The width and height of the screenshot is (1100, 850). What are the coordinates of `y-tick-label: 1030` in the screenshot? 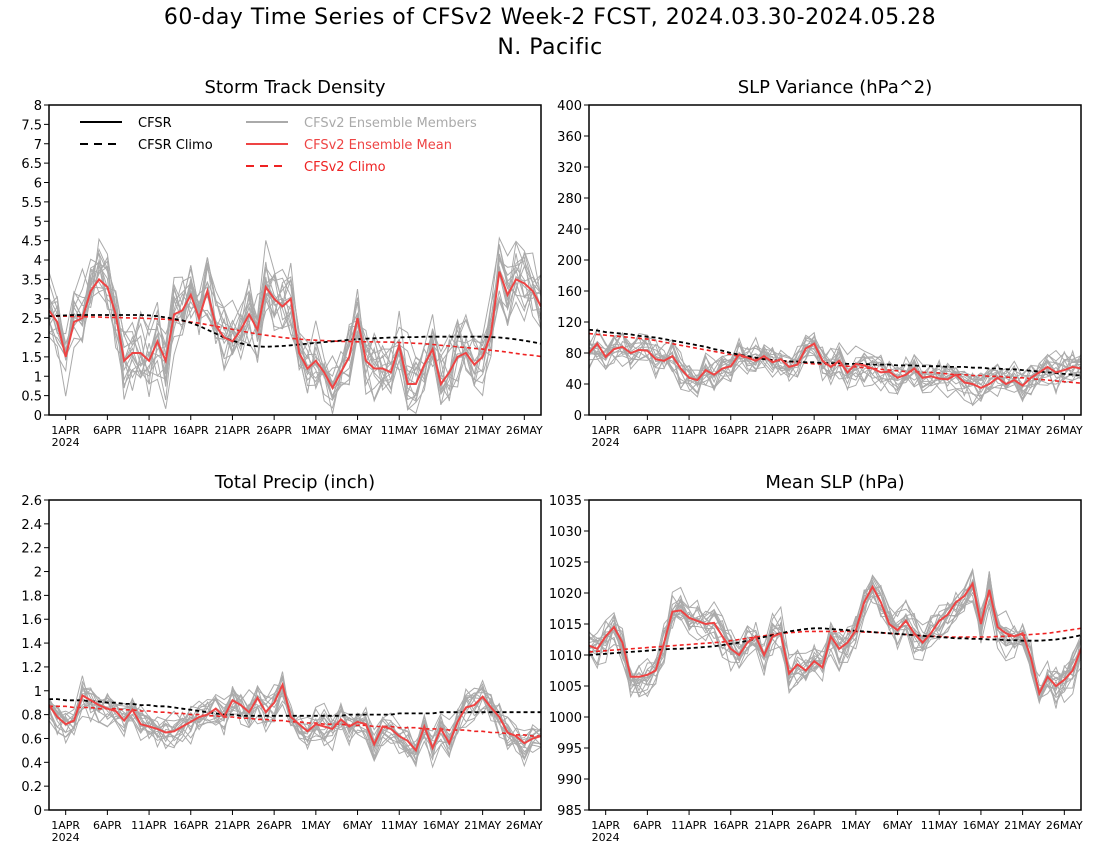 It's located at (565, 532).